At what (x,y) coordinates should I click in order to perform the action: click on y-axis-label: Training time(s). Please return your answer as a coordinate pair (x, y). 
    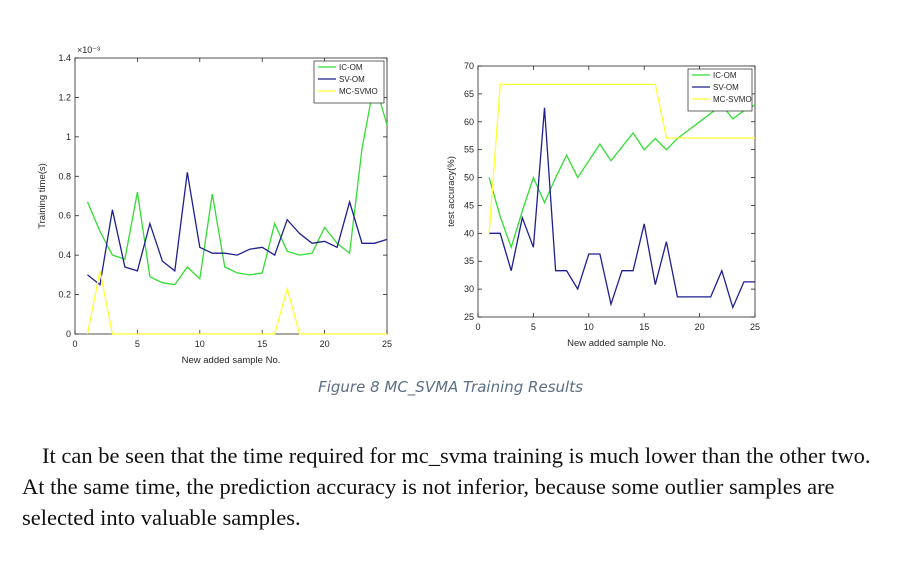
    Looking at the image, I should click on (42, 196).